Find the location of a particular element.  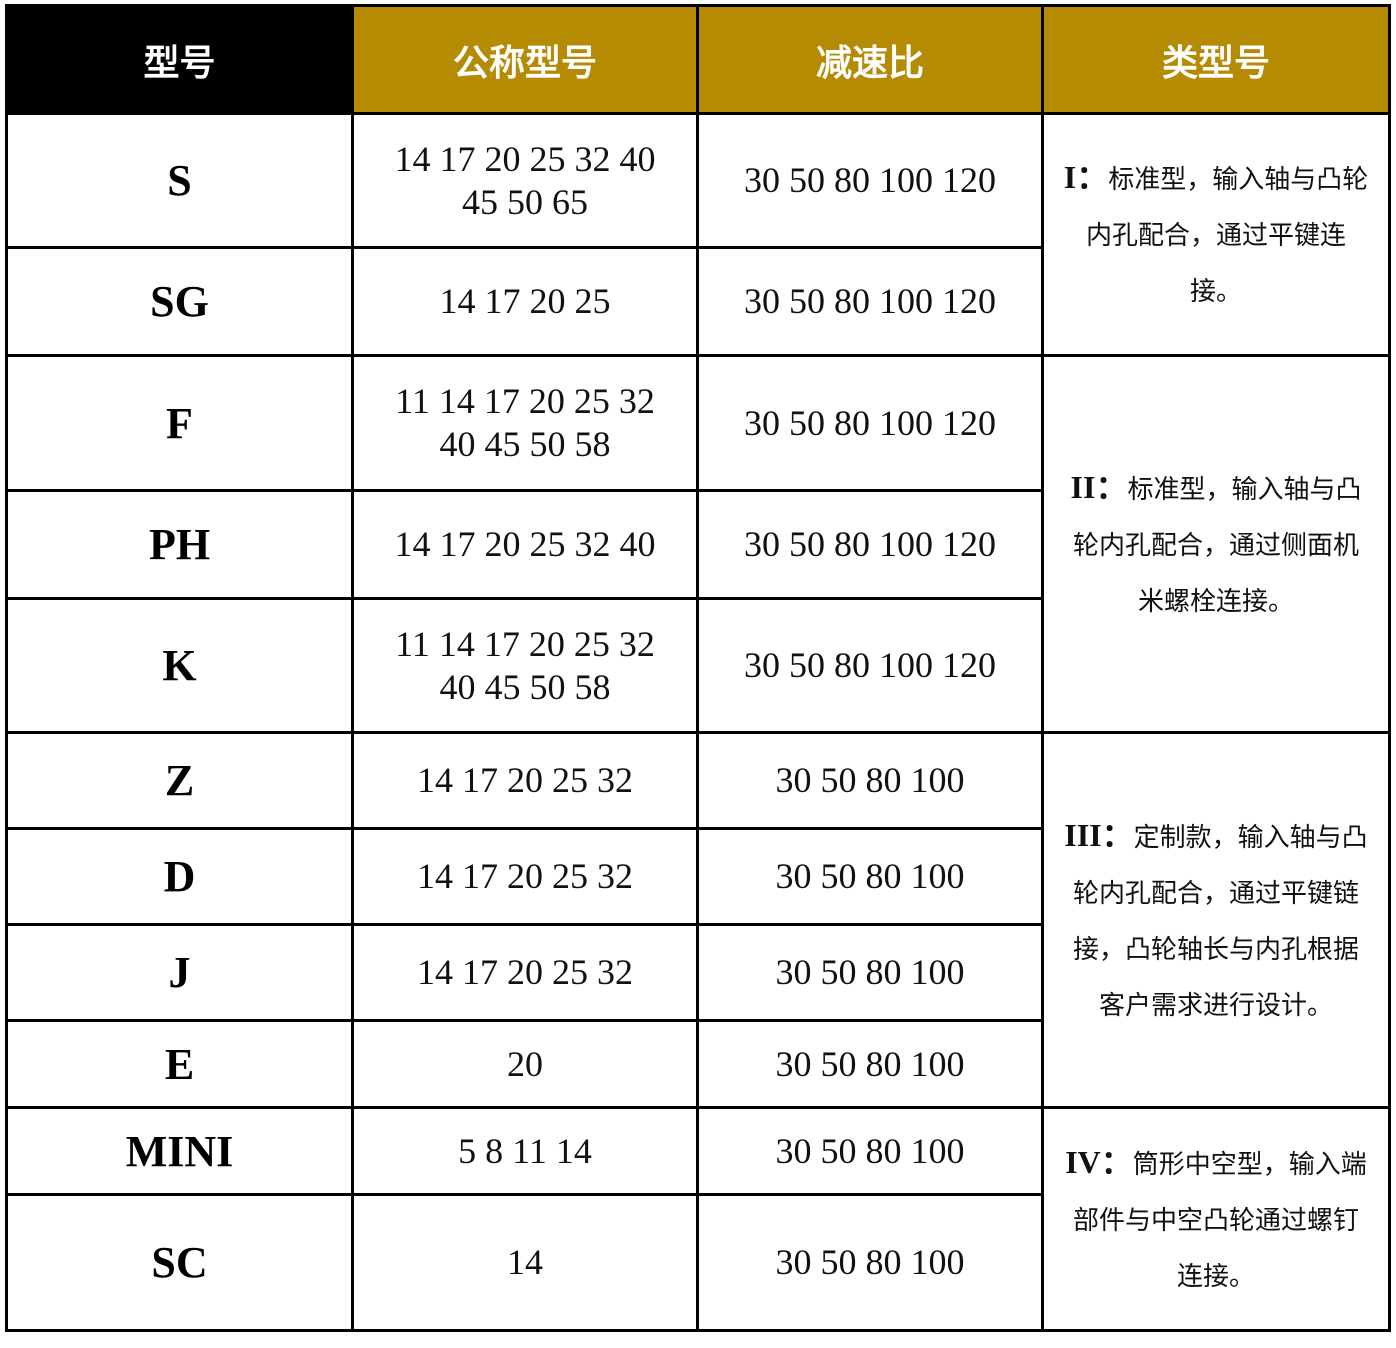

type-label: III： is located at coordinates (1099, 834).